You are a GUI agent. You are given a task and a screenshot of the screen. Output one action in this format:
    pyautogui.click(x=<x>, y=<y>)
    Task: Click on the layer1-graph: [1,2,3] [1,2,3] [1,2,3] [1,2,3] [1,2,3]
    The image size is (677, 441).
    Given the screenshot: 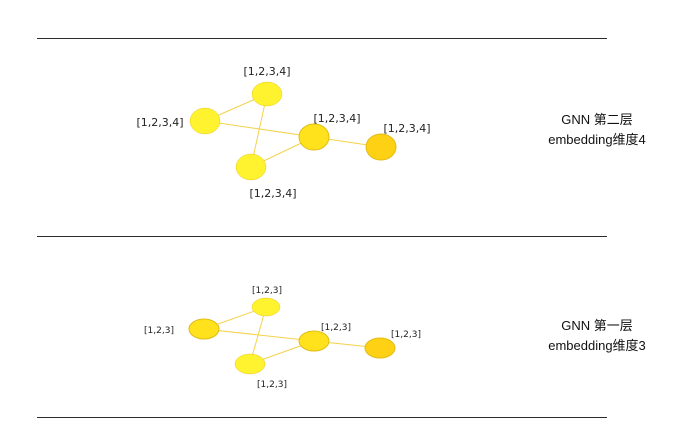 What is the action you would take?
    pyautogui.click(x=282, y=338)
    